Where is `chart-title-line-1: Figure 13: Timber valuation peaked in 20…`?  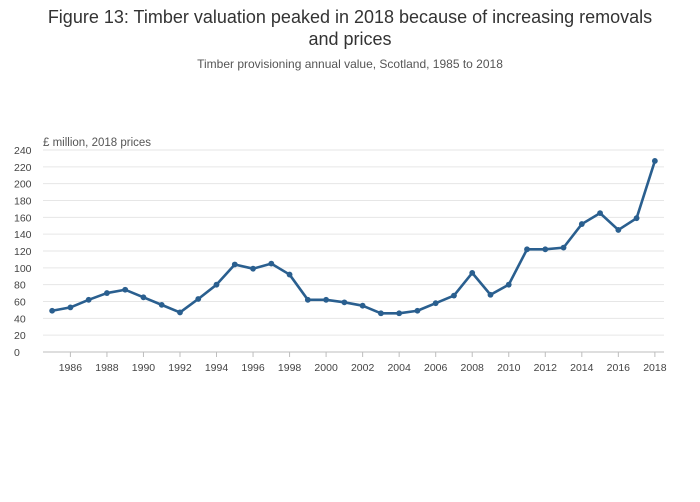 chart-title-line-1: Figure 13: Timber valuation peaked in 20… is located at coordinates (350, 17).